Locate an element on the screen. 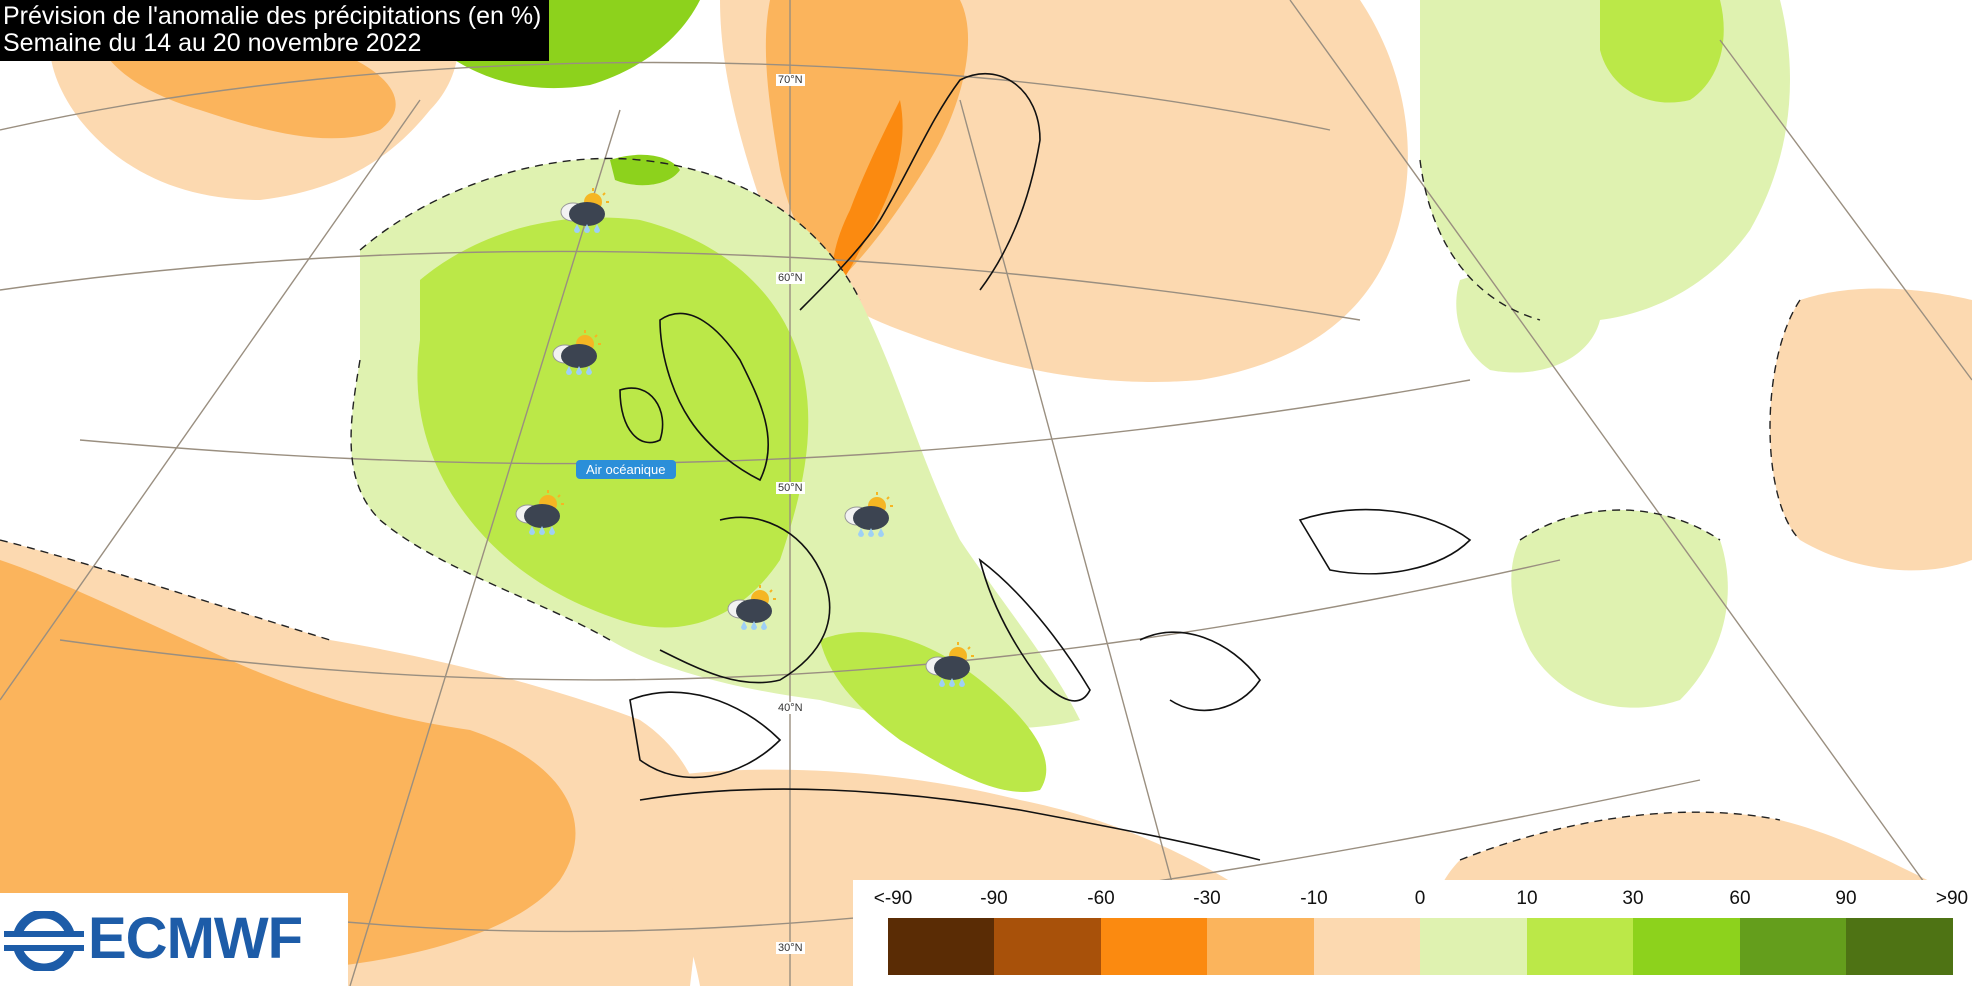 Image resolution: width=1972 pixels, height=986 pixels. legend-label: 10 is located at coordinates (1527, 898).